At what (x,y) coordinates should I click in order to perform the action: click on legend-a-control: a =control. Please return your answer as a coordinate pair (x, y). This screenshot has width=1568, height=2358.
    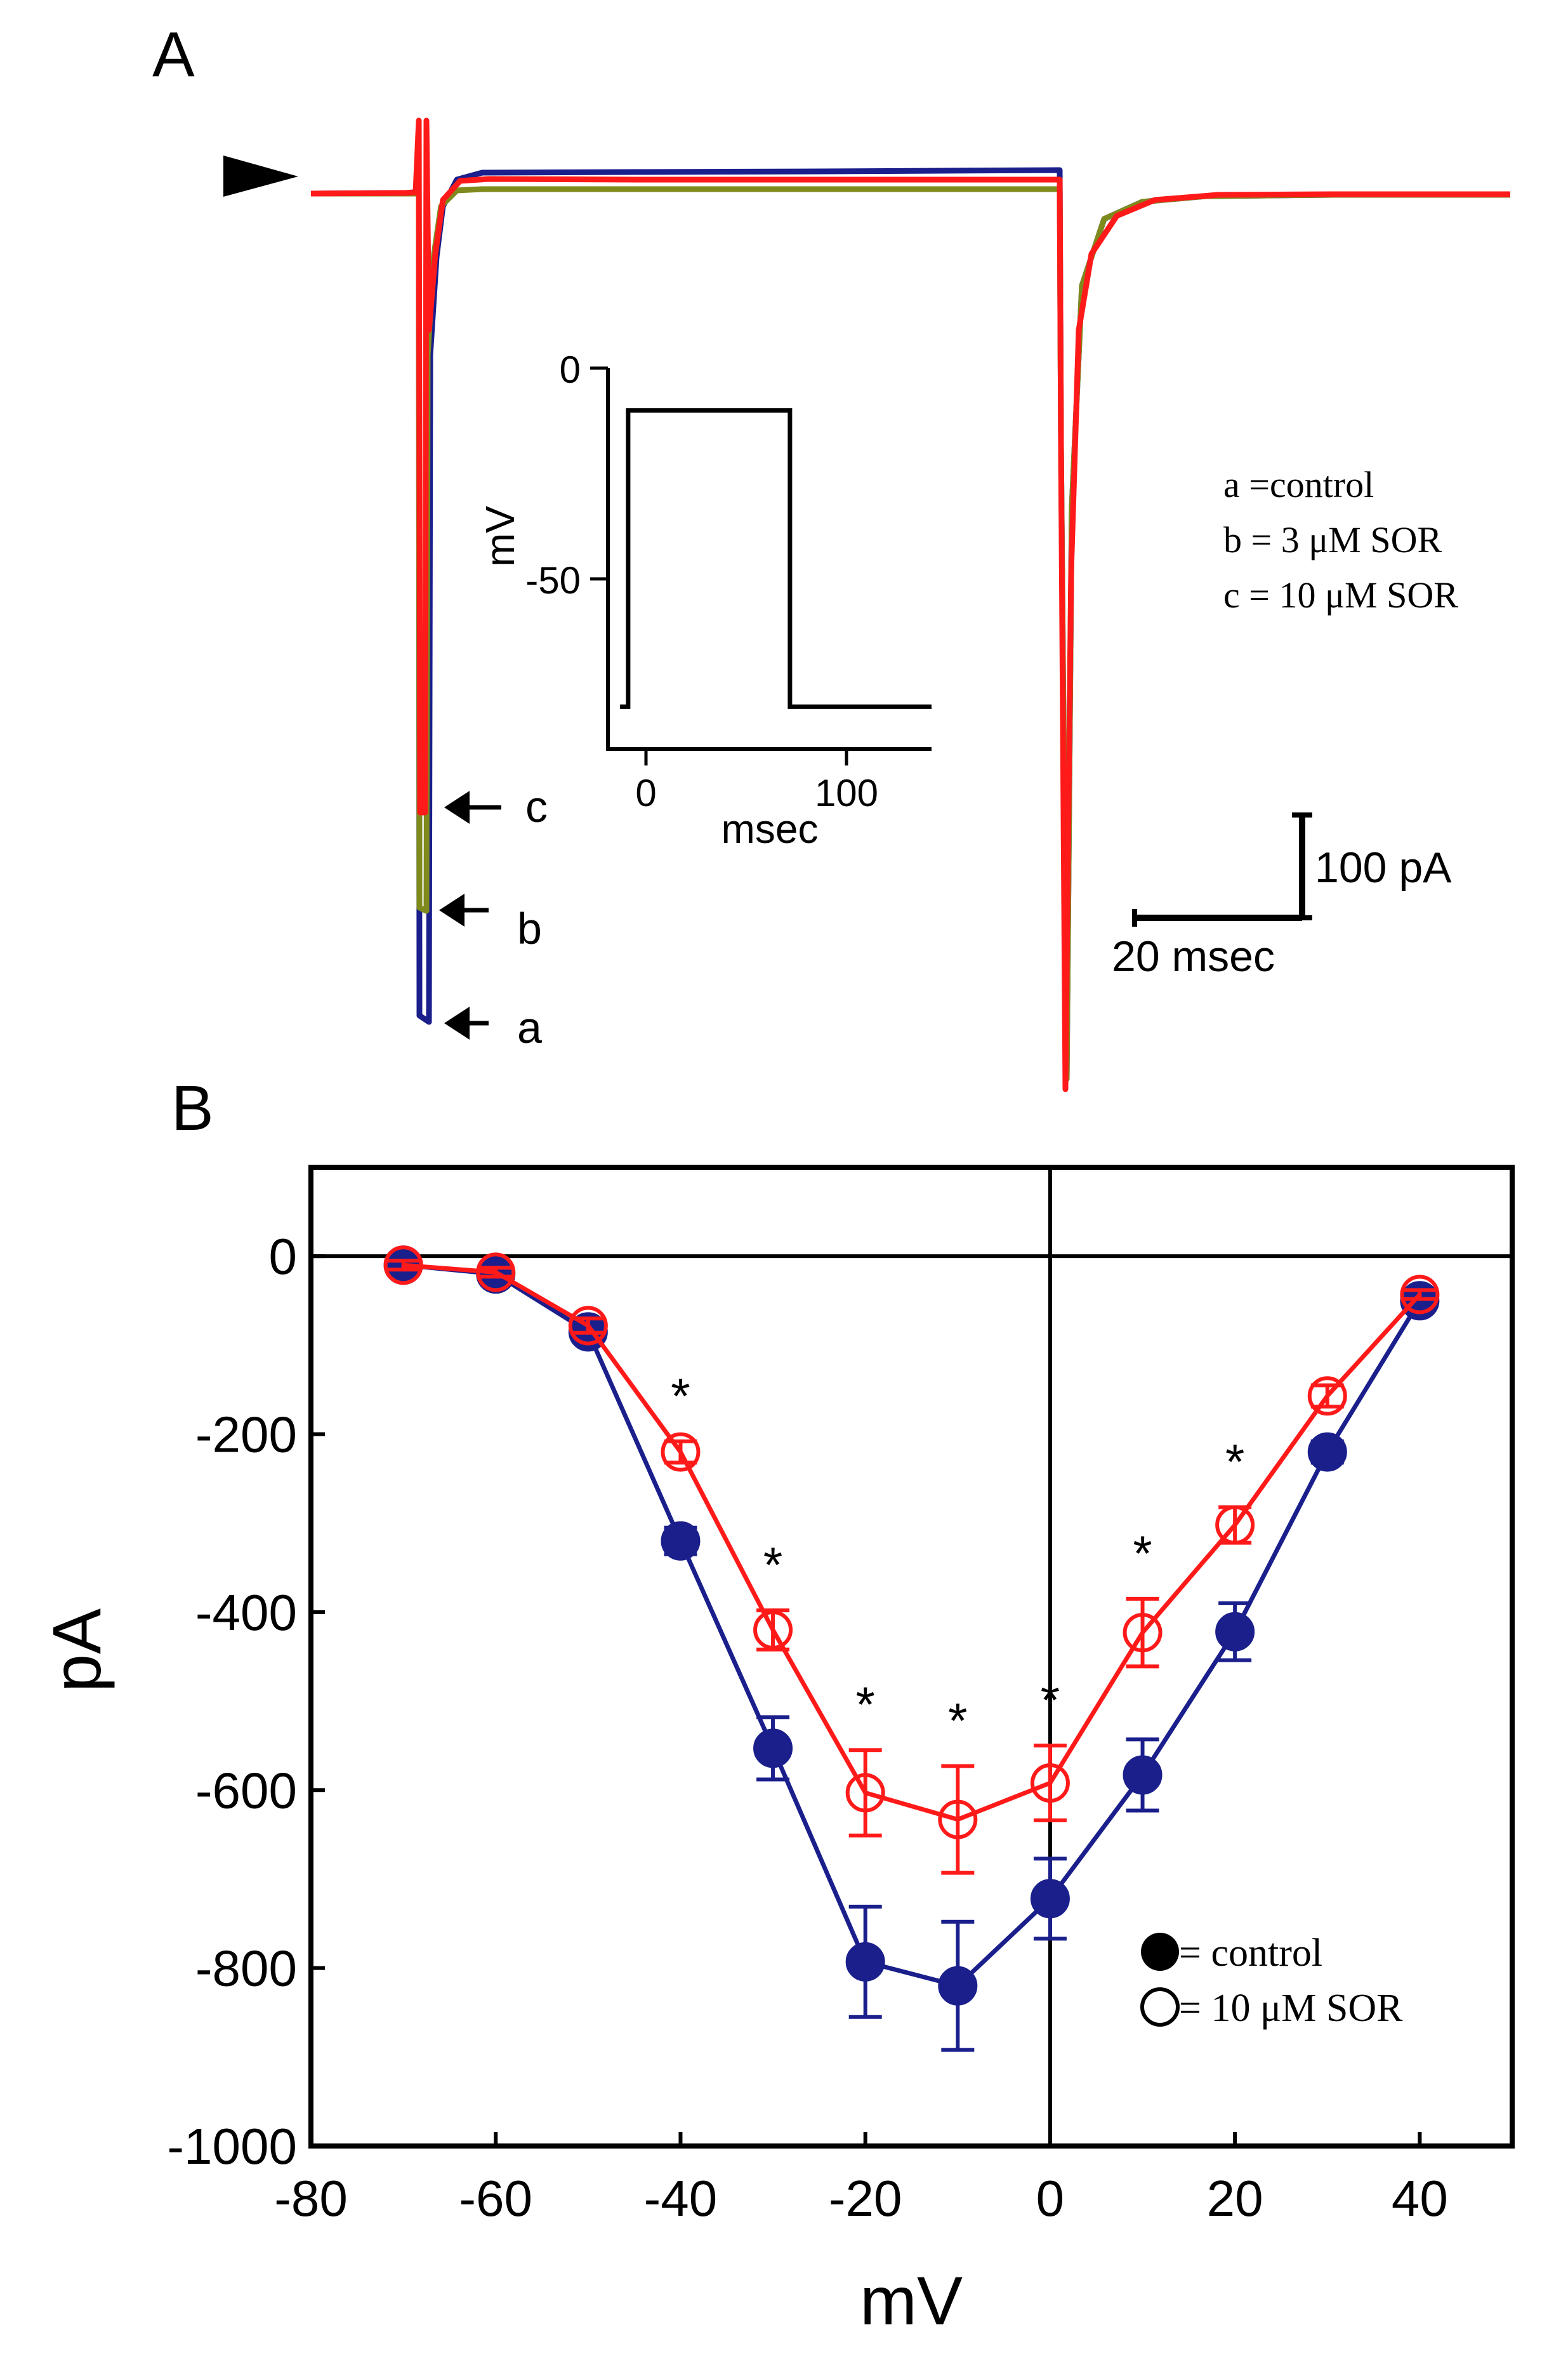
    Looking at the image, I should click on (1298, 485).